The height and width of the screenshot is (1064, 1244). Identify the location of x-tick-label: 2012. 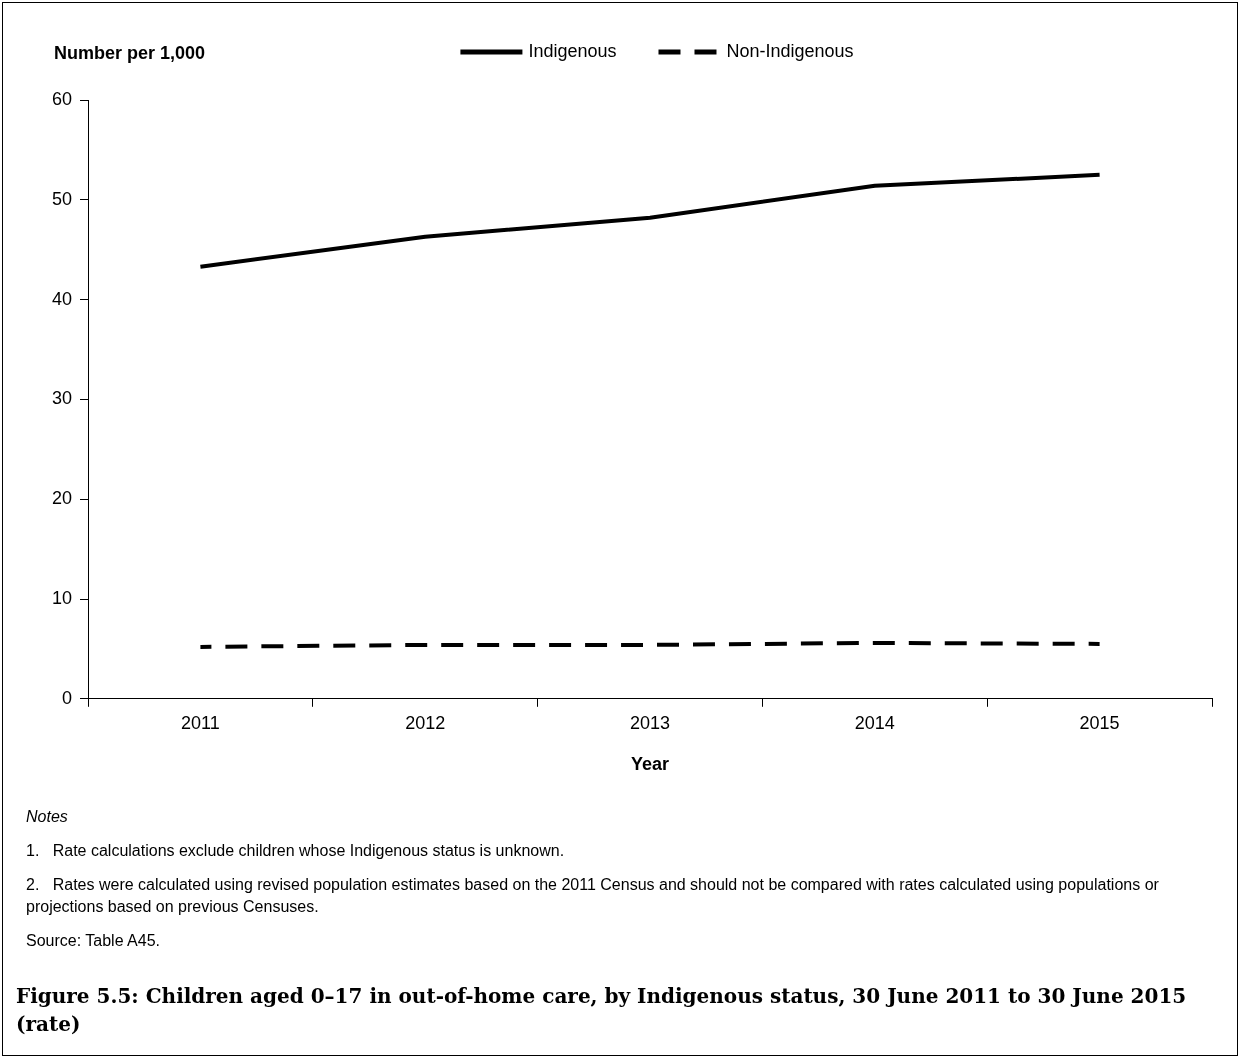
(425, 722).